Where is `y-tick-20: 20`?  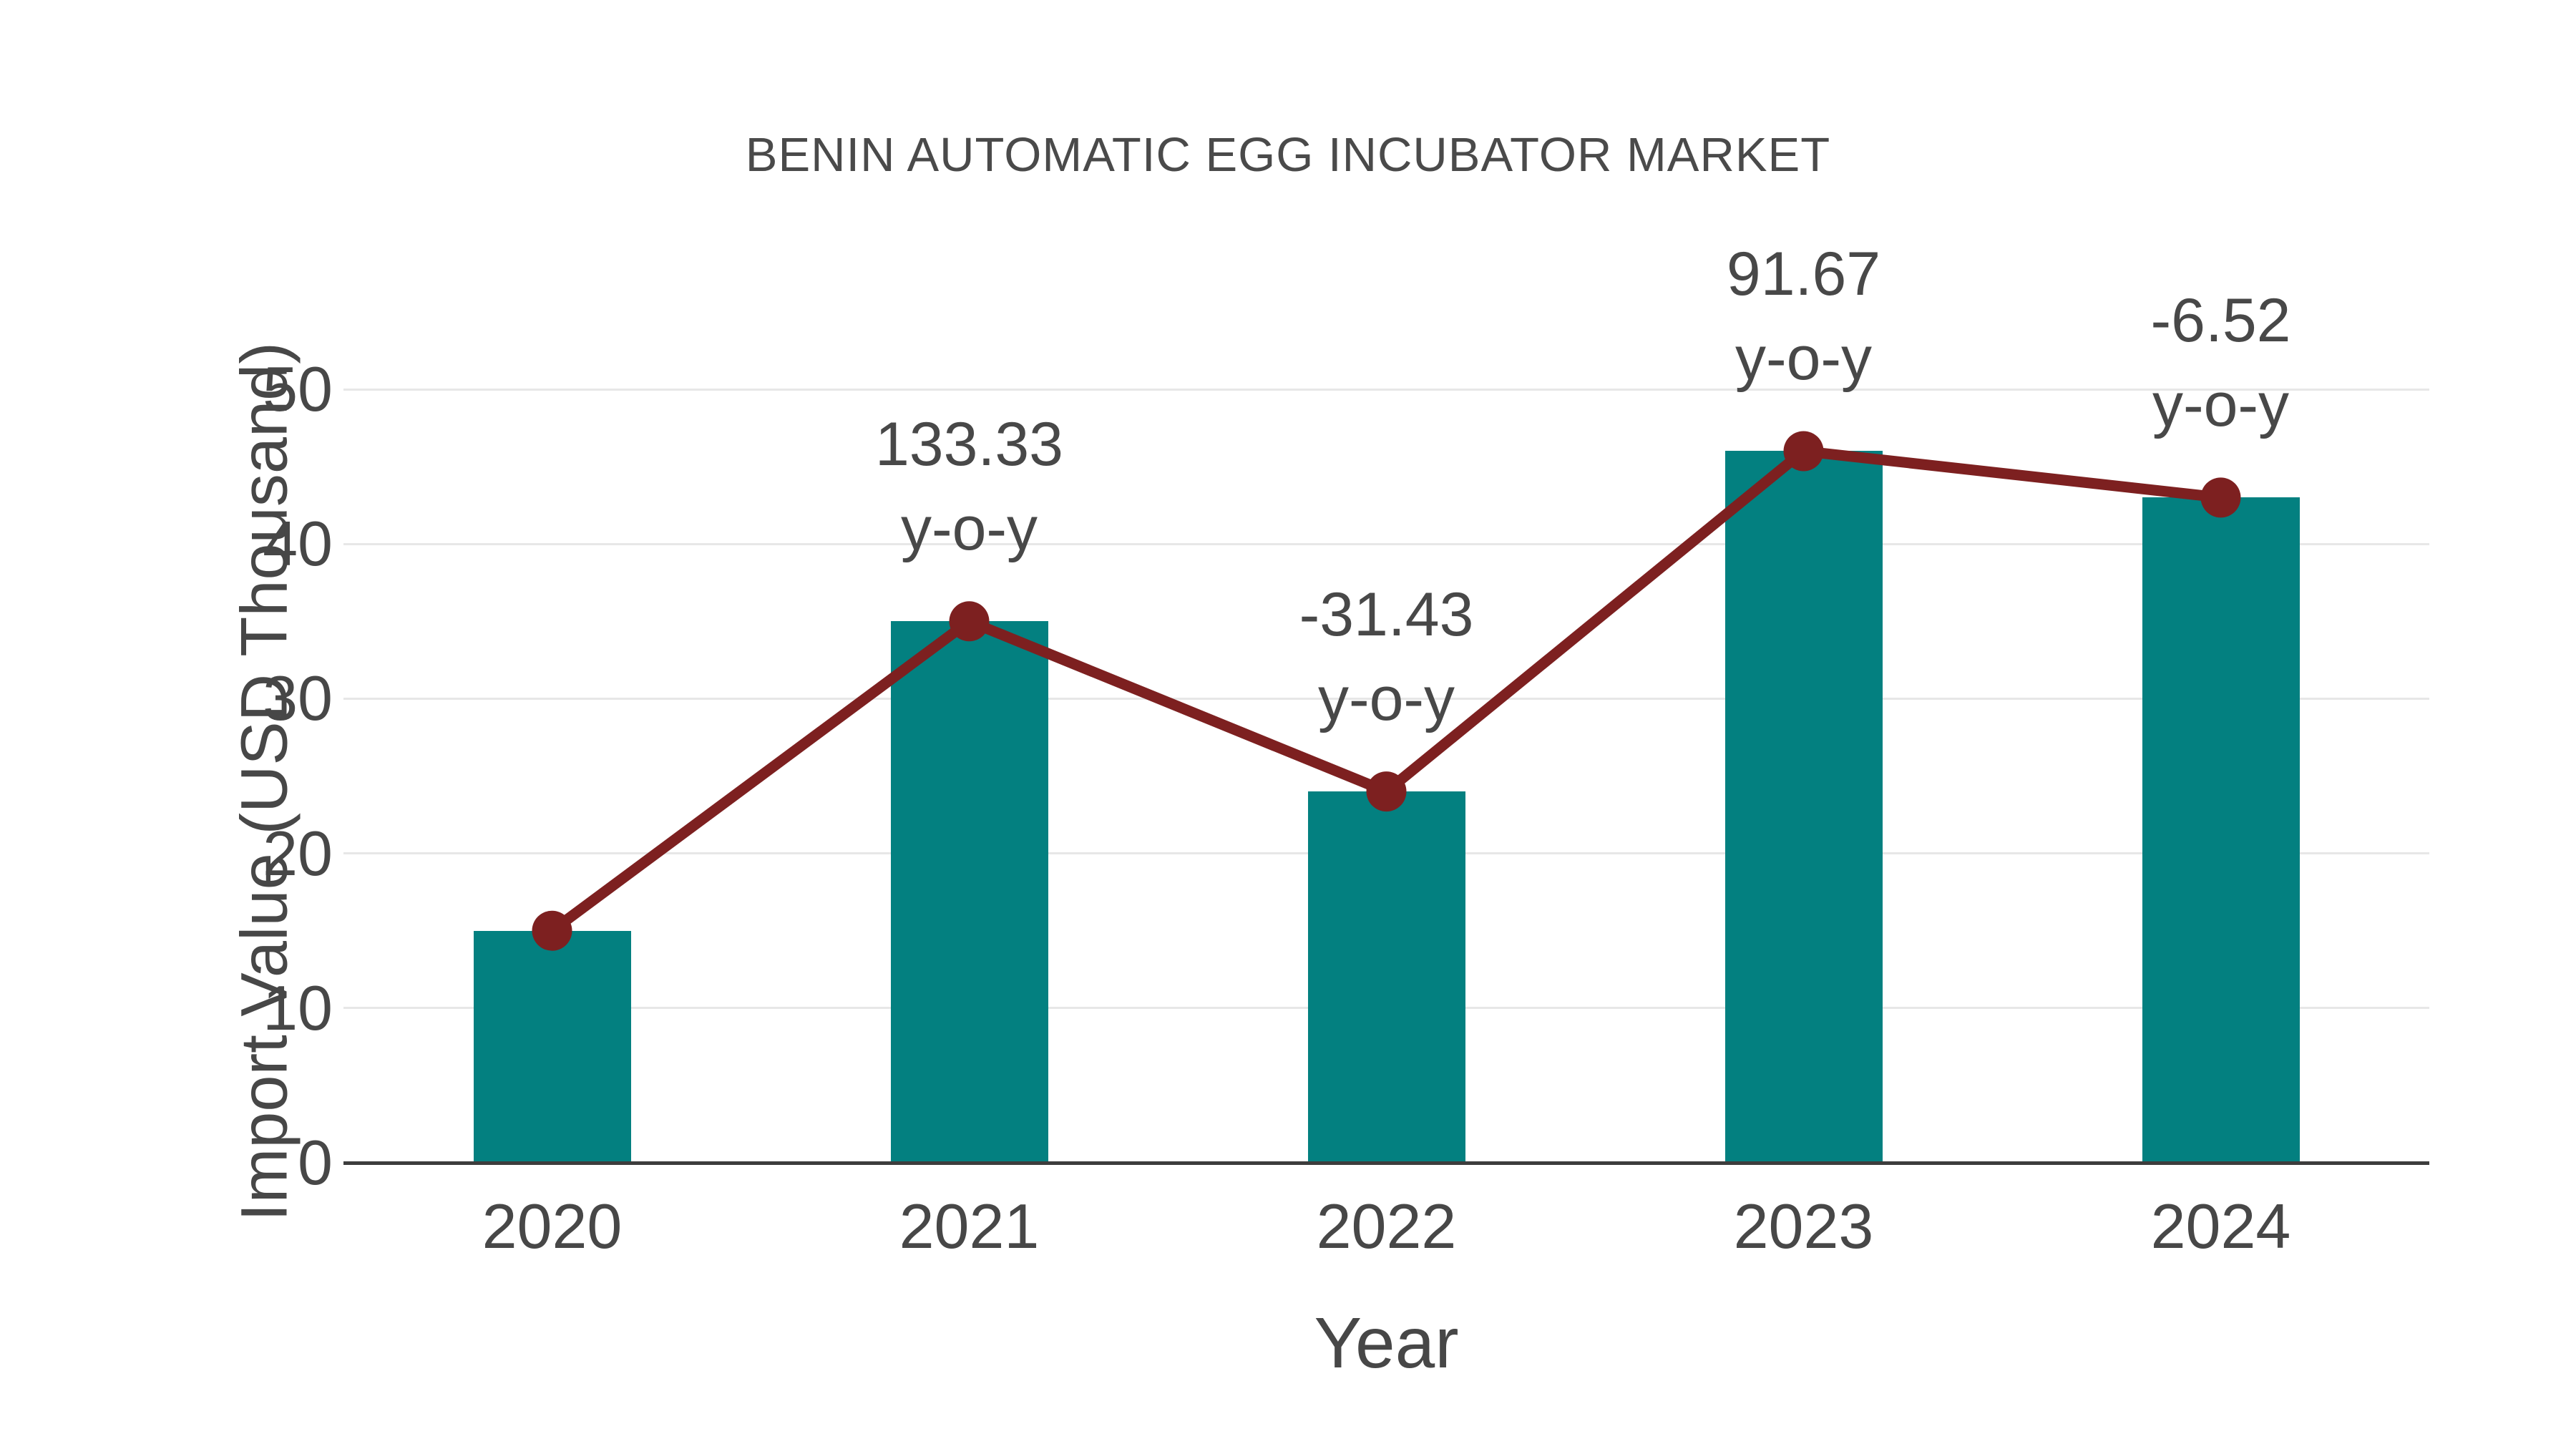
y-tick-20: 20 is located at coordinates (298, 853).